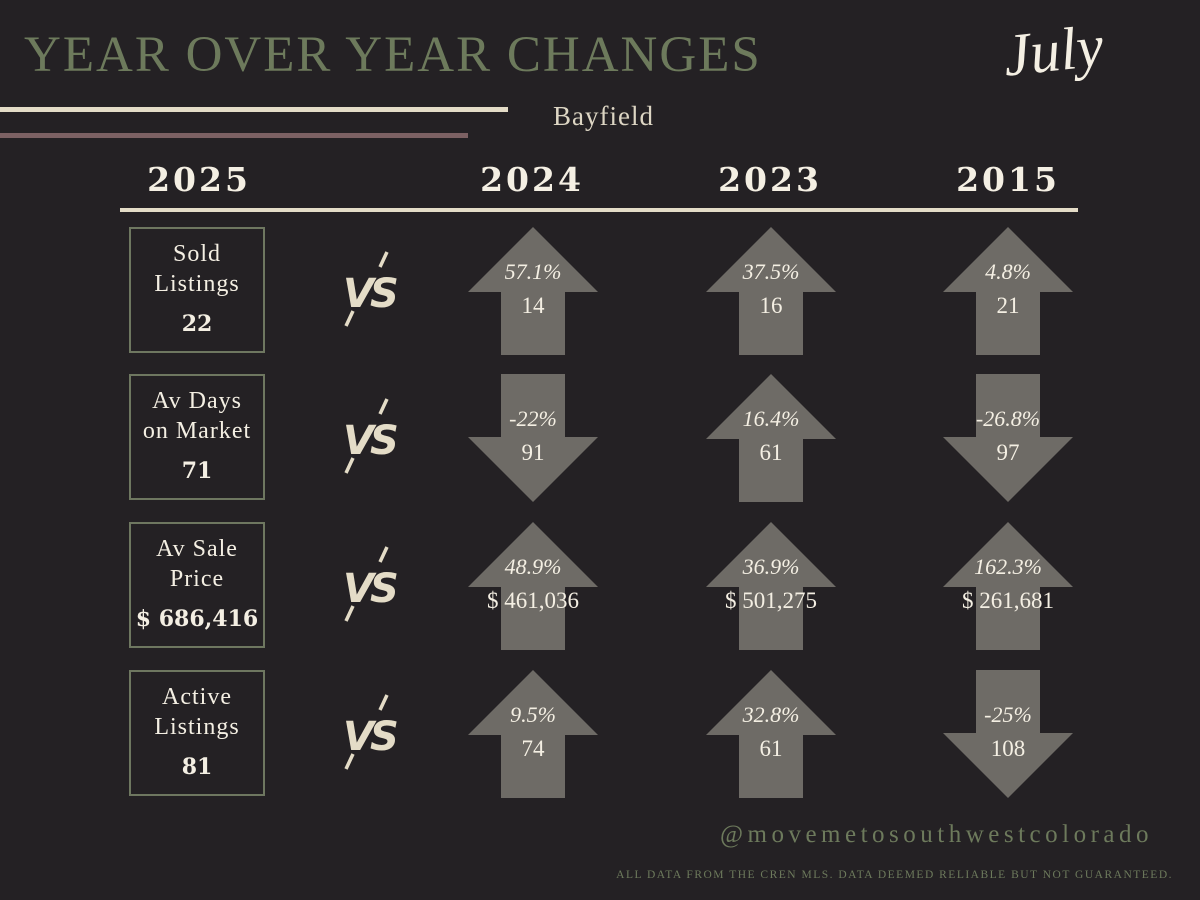 Image resolution: width=1200 pixels, height=900 pixels. I want to click on area-label: Bayfield, so click(603, 116).